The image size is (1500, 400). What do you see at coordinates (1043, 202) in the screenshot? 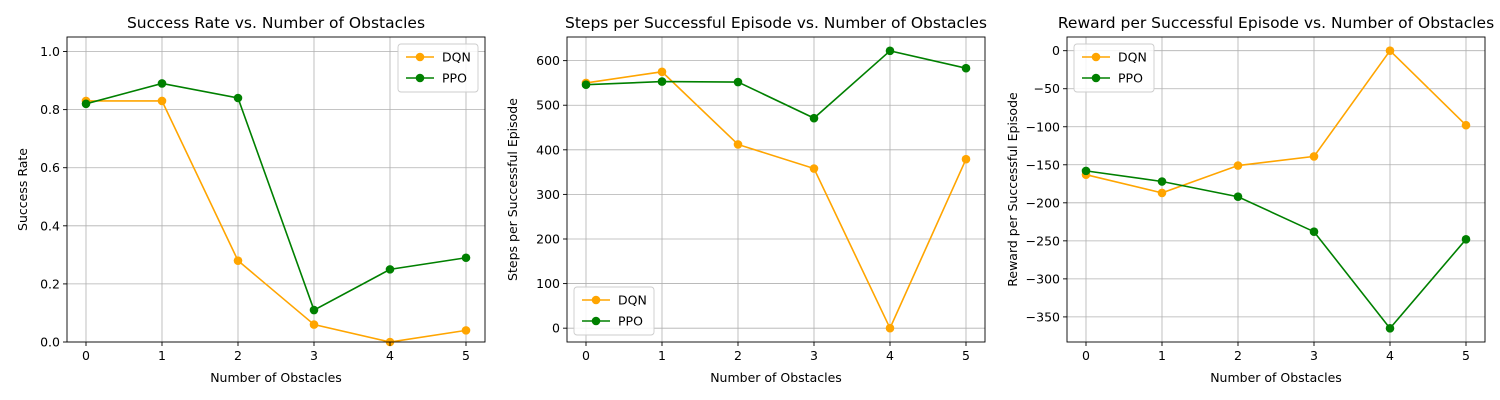
I see `y-tick-label: −200` at bounding box center [1043, 202].